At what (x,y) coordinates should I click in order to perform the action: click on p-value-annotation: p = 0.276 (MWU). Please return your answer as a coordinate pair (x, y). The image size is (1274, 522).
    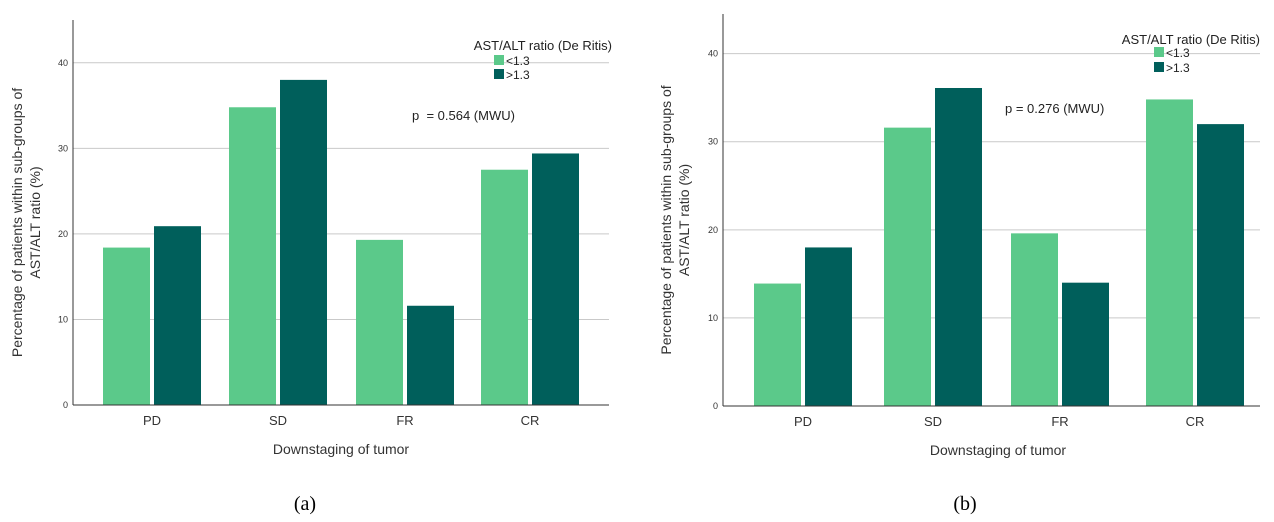
    Looking at the image, I should click on (1054, 108).